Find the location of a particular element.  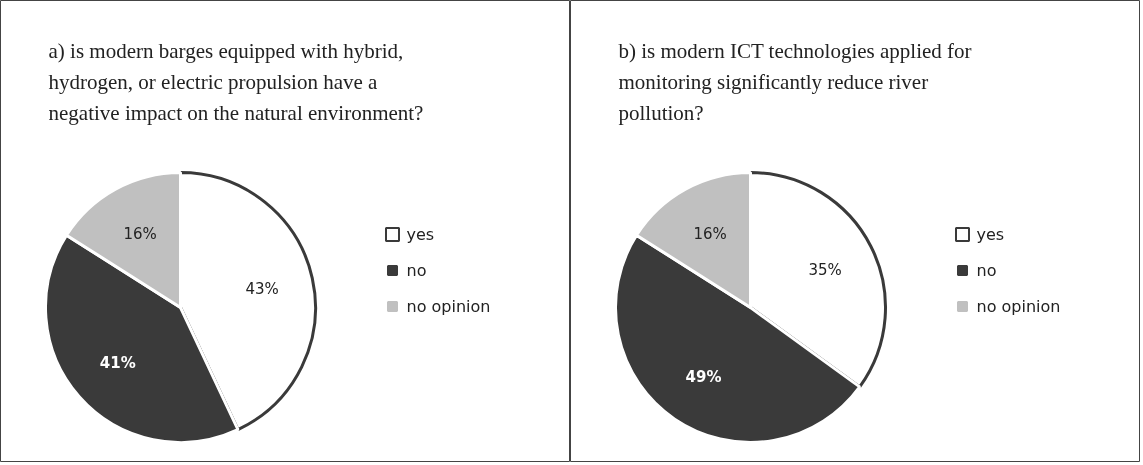

chart-title: b) is modern ICT technologies applied for monitoring significantly reduce river pollution? is located at coordinates (795, 81).